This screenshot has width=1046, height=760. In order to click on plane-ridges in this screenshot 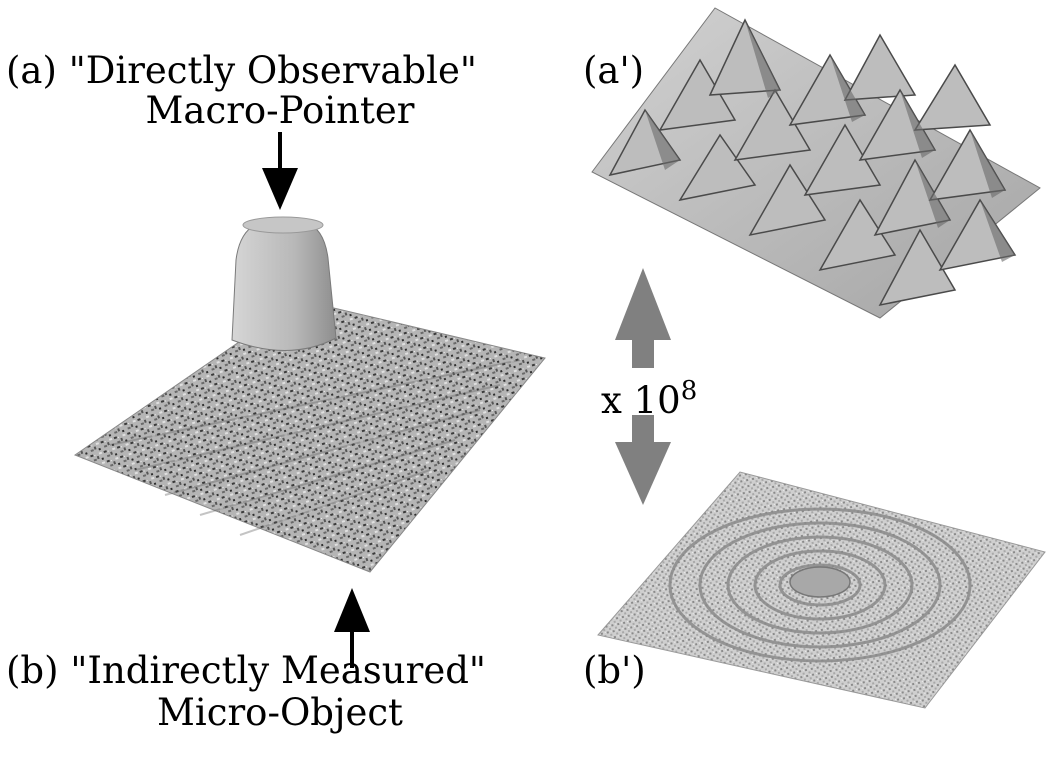, I will do `click(315, 447)`.